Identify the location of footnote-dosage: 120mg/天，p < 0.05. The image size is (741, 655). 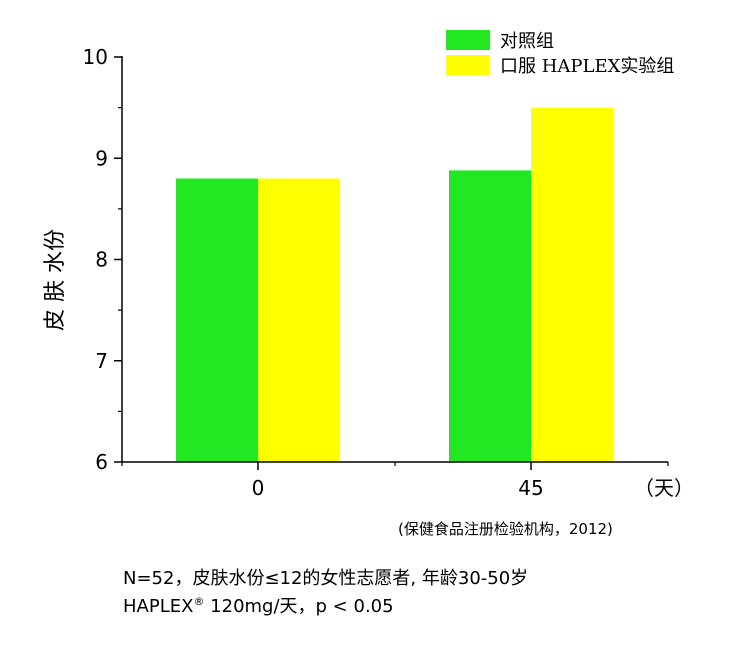
(299, 606).